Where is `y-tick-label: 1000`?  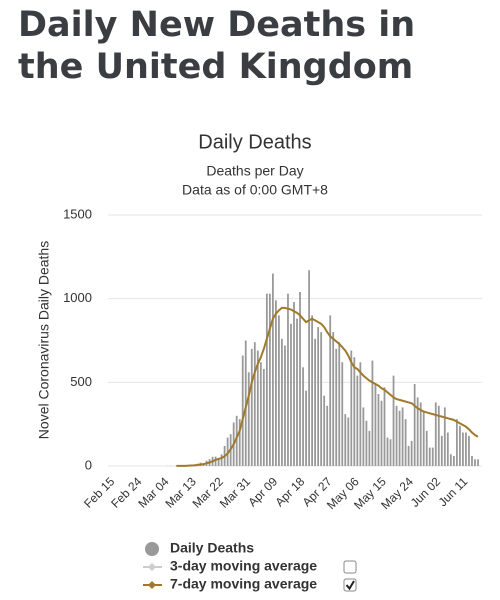
y-tick-label: 1000 is located at coordinates (77, 297).